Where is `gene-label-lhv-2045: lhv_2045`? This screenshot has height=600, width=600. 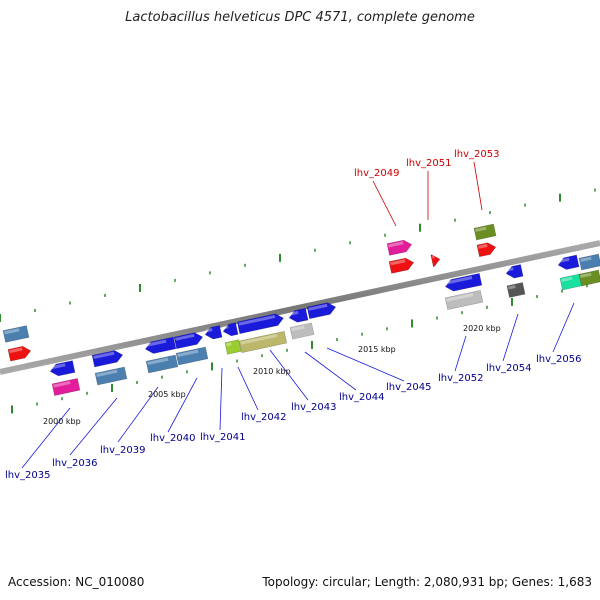 gene-label-lhv-2045: lhv_2045 is located at coordinates (408, 387).